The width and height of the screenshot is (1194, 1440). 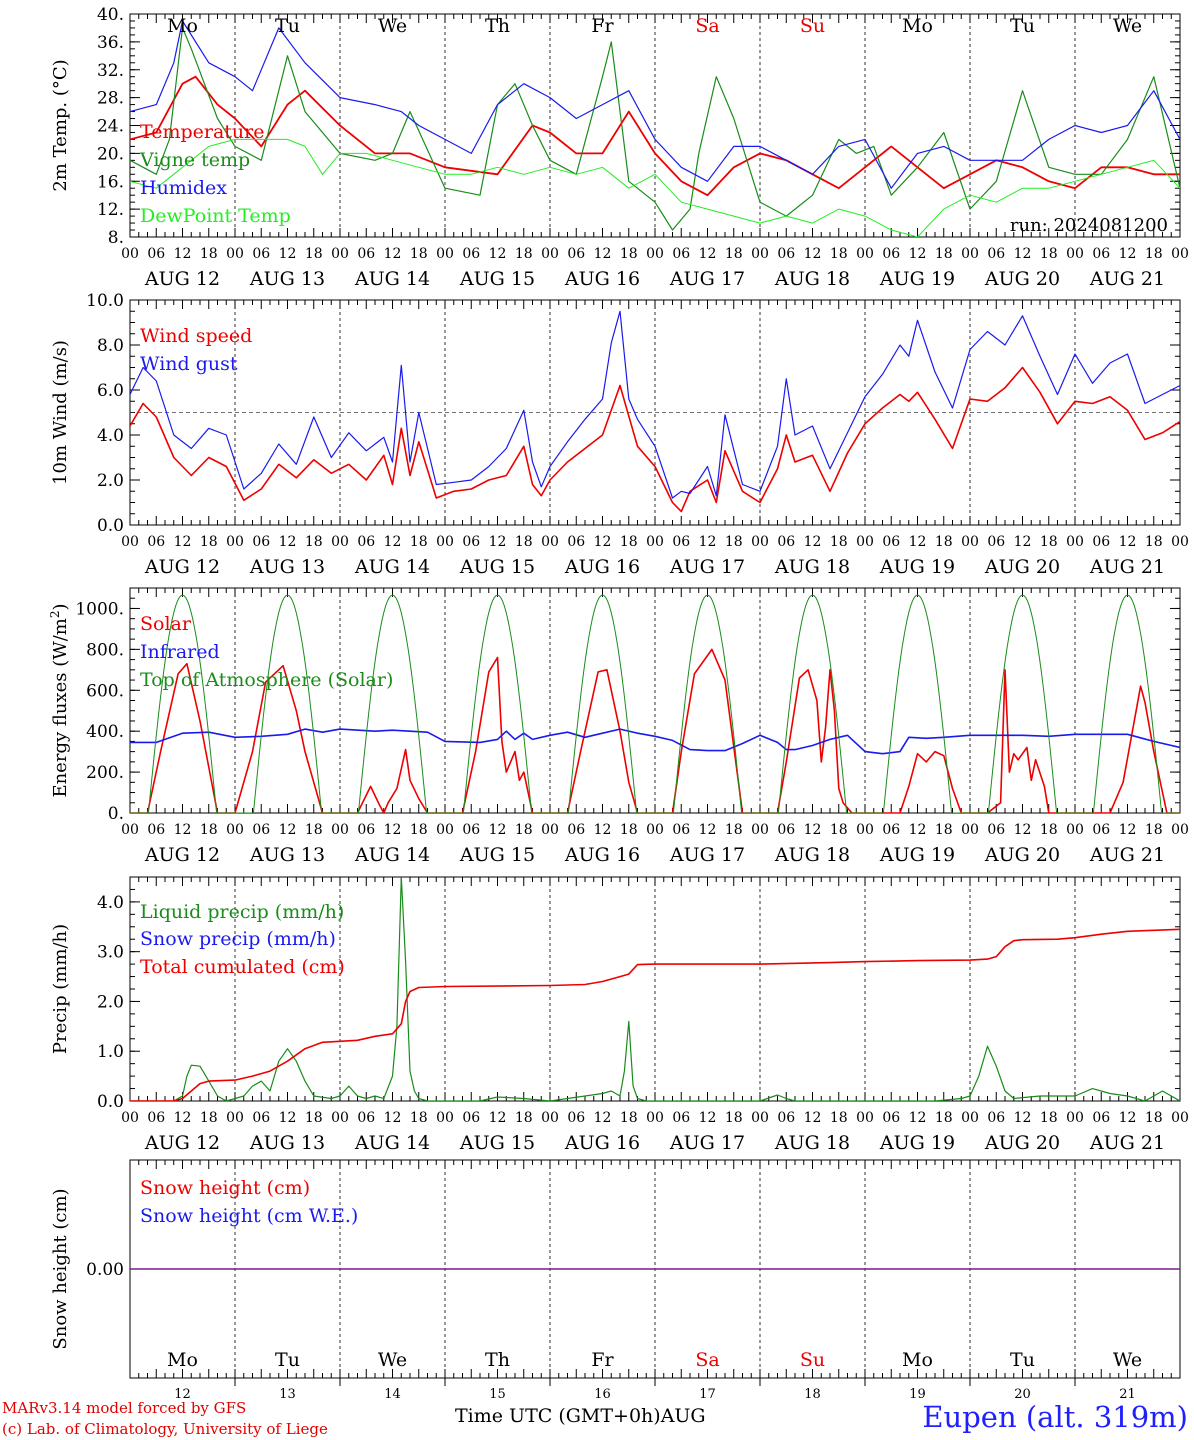 I want to click on y-tick-label: 8.0, so click(x=110, y=346).